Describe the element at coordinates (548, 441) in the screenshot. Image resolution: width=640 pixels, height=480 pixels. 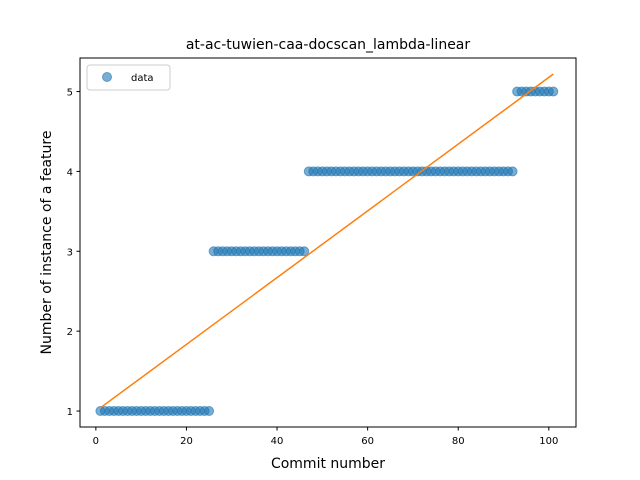
I see `x-tick-label: 100` at that location.